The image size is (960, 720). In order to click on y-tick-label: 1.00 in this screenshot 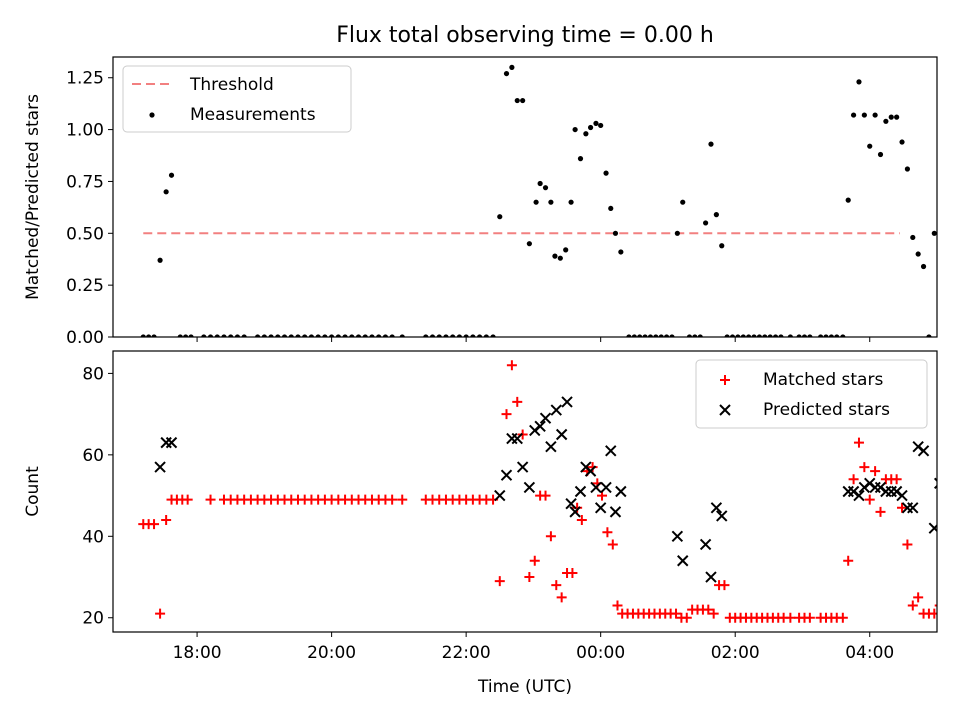, I will do `click(85, 131)`.